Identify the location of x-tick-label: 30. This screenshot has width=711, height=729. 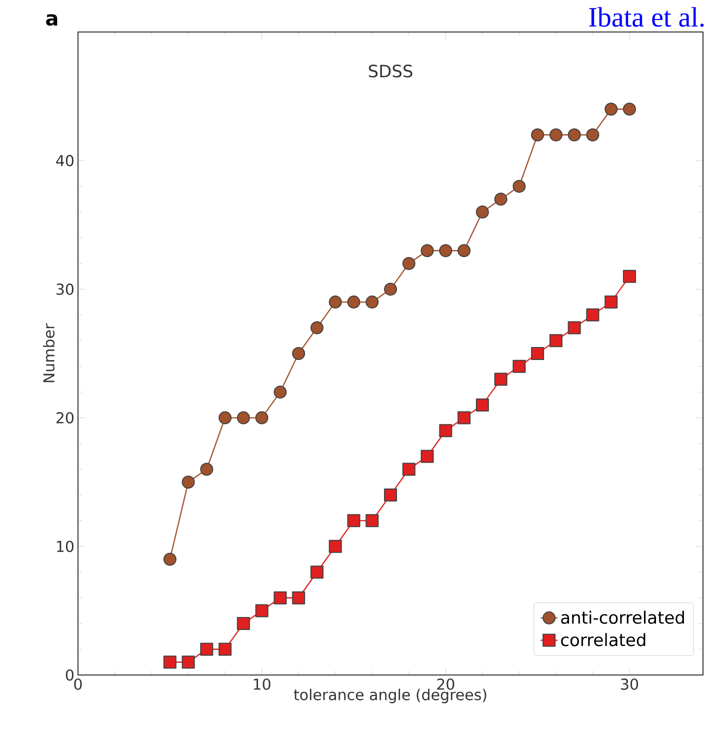
(629, 684).